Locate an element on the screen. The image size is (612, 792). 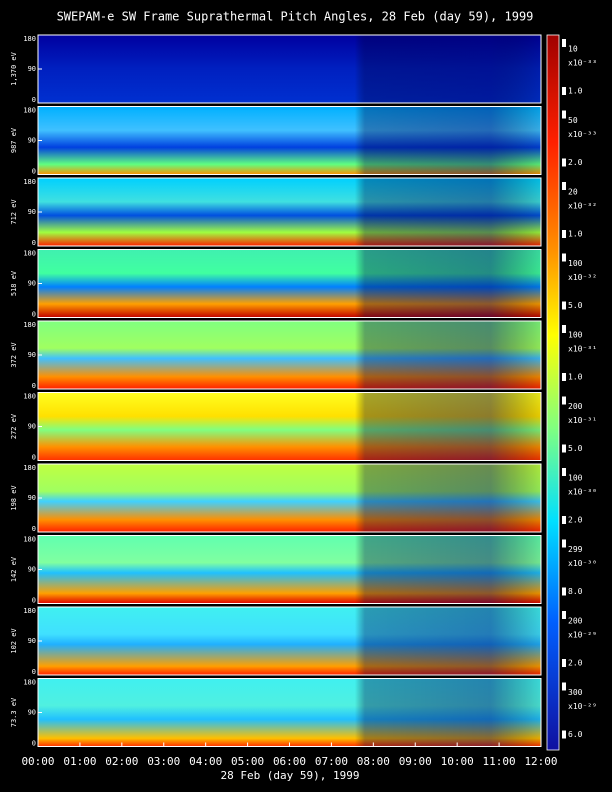
x-tick-label: 03:00 is located at coordinates (163, 761).